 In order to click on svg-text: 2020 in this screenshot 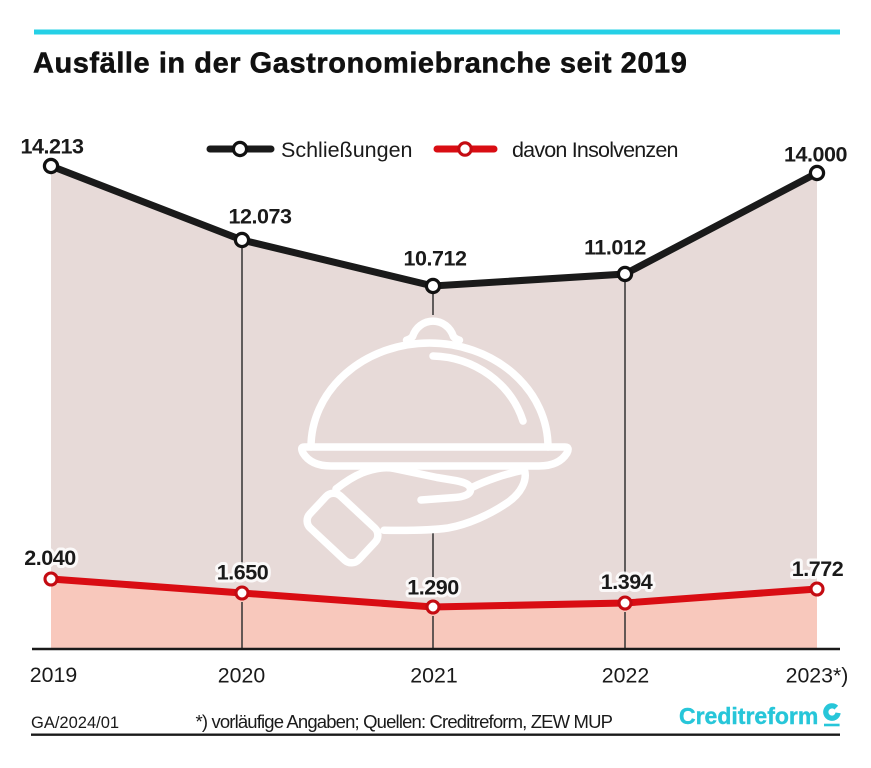, I will do `click(242, 676)`.